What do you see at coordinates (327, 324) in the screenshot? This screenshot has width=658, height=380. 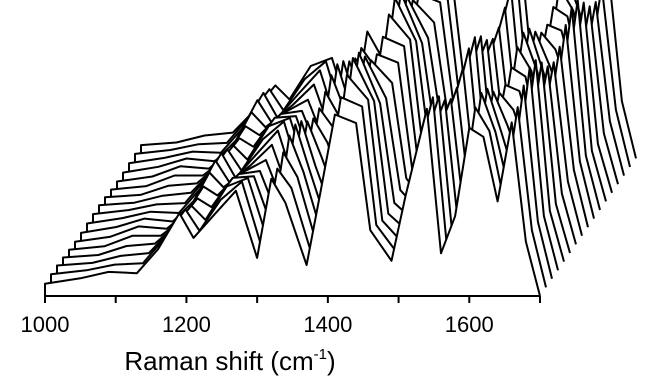 I see `x-tick-label-1400: 1400` at bounding box center [327, 324].